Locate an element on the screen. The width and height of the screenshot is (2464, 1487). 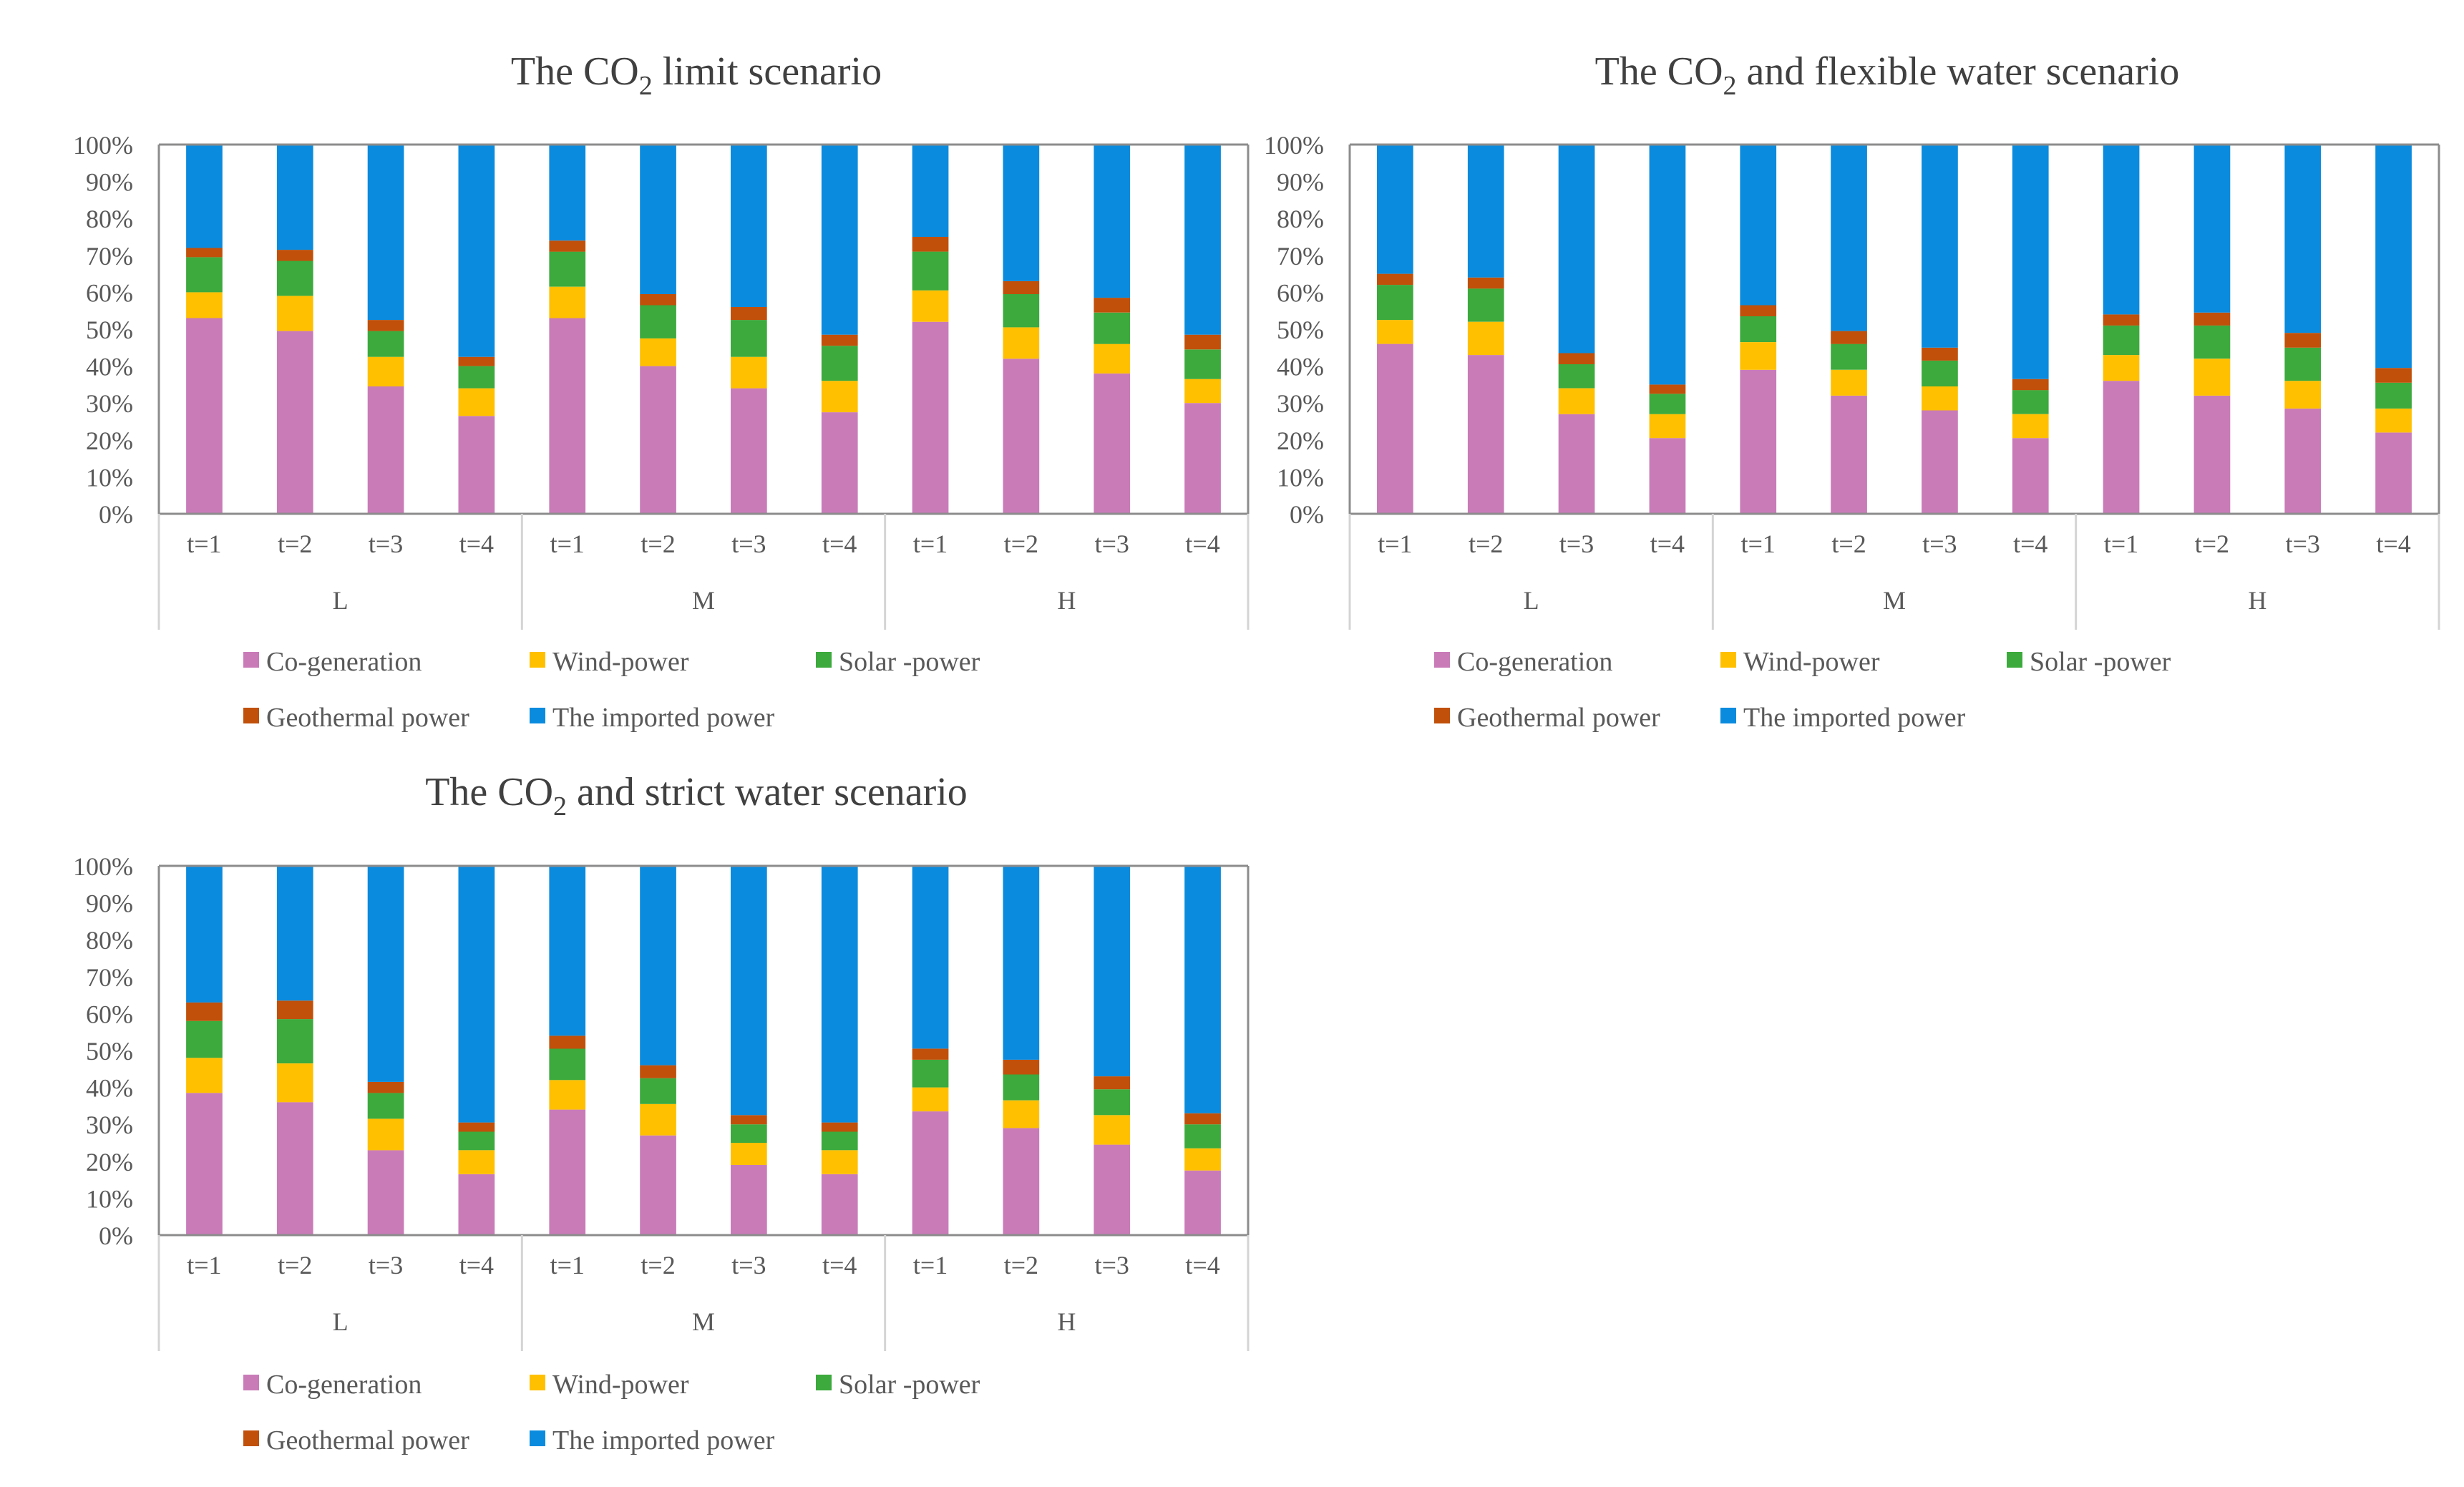
x-group-label: H is located at coordinates (1066, 1321).